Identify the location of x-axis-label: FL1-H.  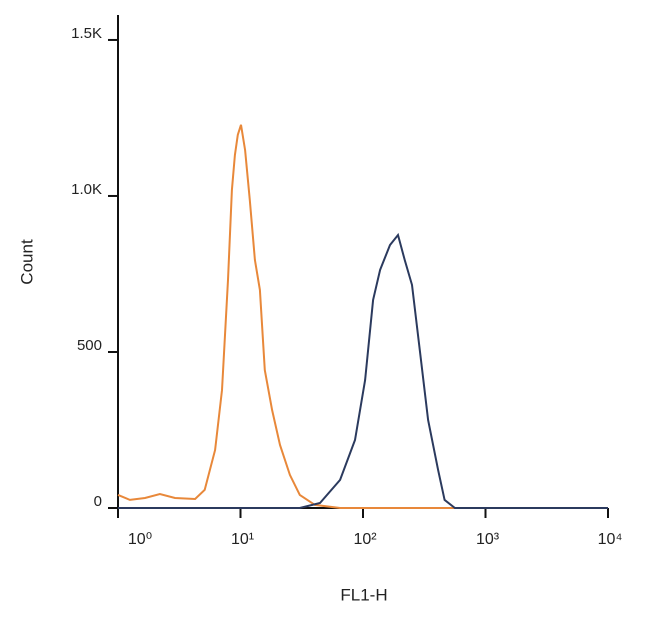
(363, 594).